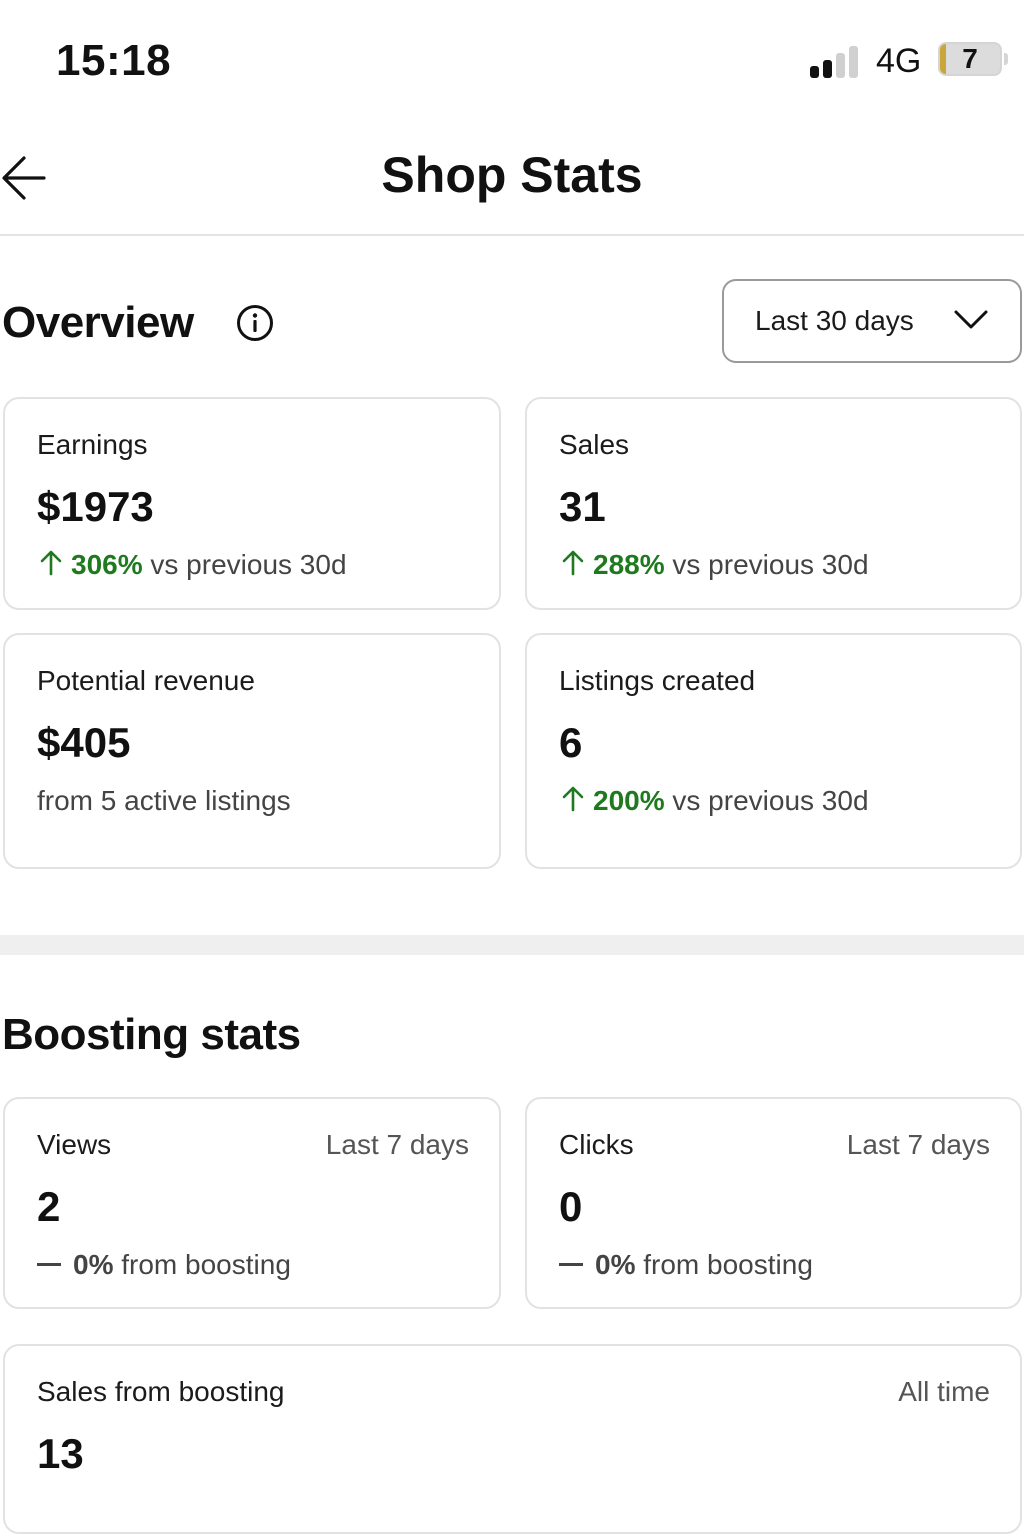 This screenshot has width=1024, height=1536. Describe the element at coordinates (657, 680) in the screenshot. I see `card-label: Listings created` at that location.